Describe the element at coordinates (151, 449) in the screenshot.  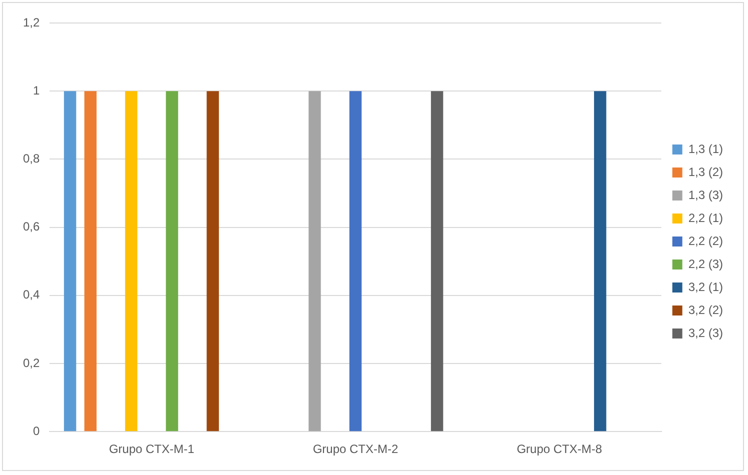
I see `x-tick-label: Grupo CTX-M-1` at that location.